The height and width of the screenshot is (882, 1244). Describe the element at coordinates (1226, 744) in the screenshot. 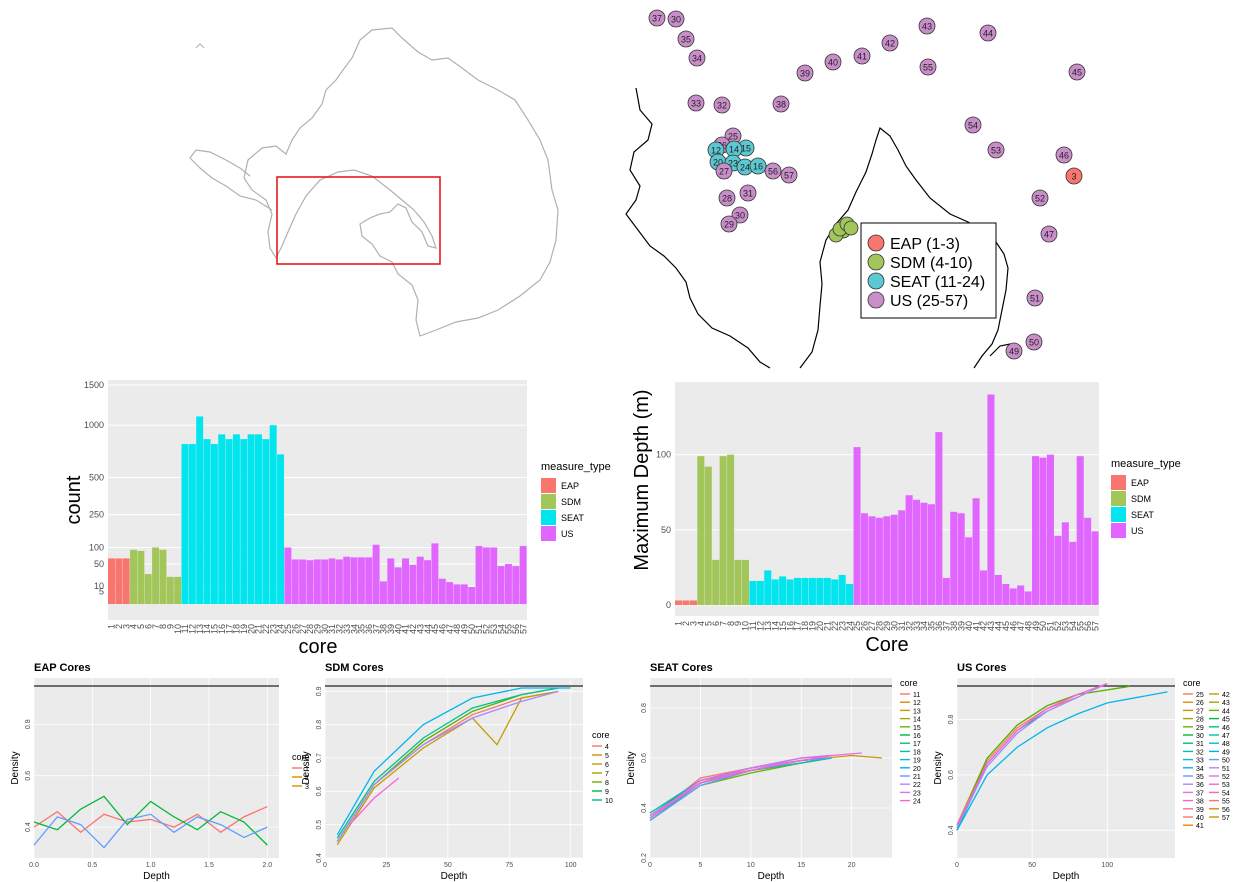

I see `density-legend-label: 48` at that location.